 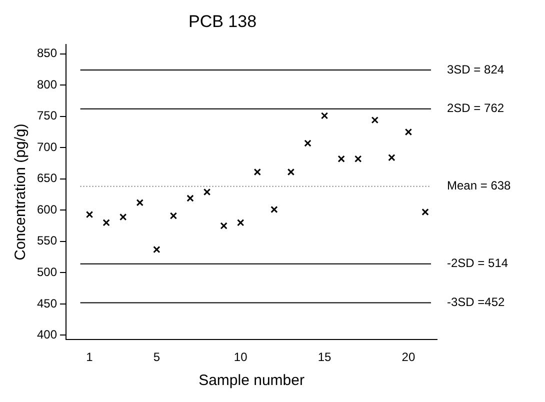 I want to click on x-tick-label: 15, so click(x=325, y=357).